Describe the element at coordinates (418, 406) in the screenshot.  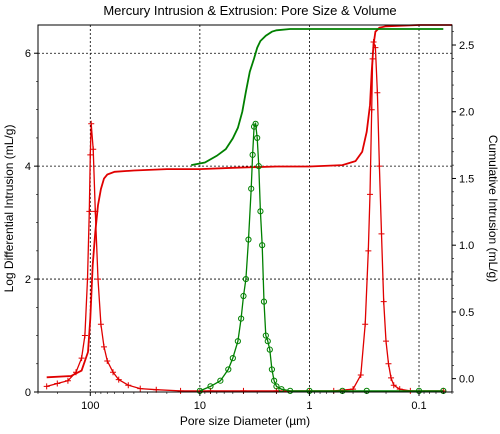
I see `x-tick-label: 0.1` at that location.